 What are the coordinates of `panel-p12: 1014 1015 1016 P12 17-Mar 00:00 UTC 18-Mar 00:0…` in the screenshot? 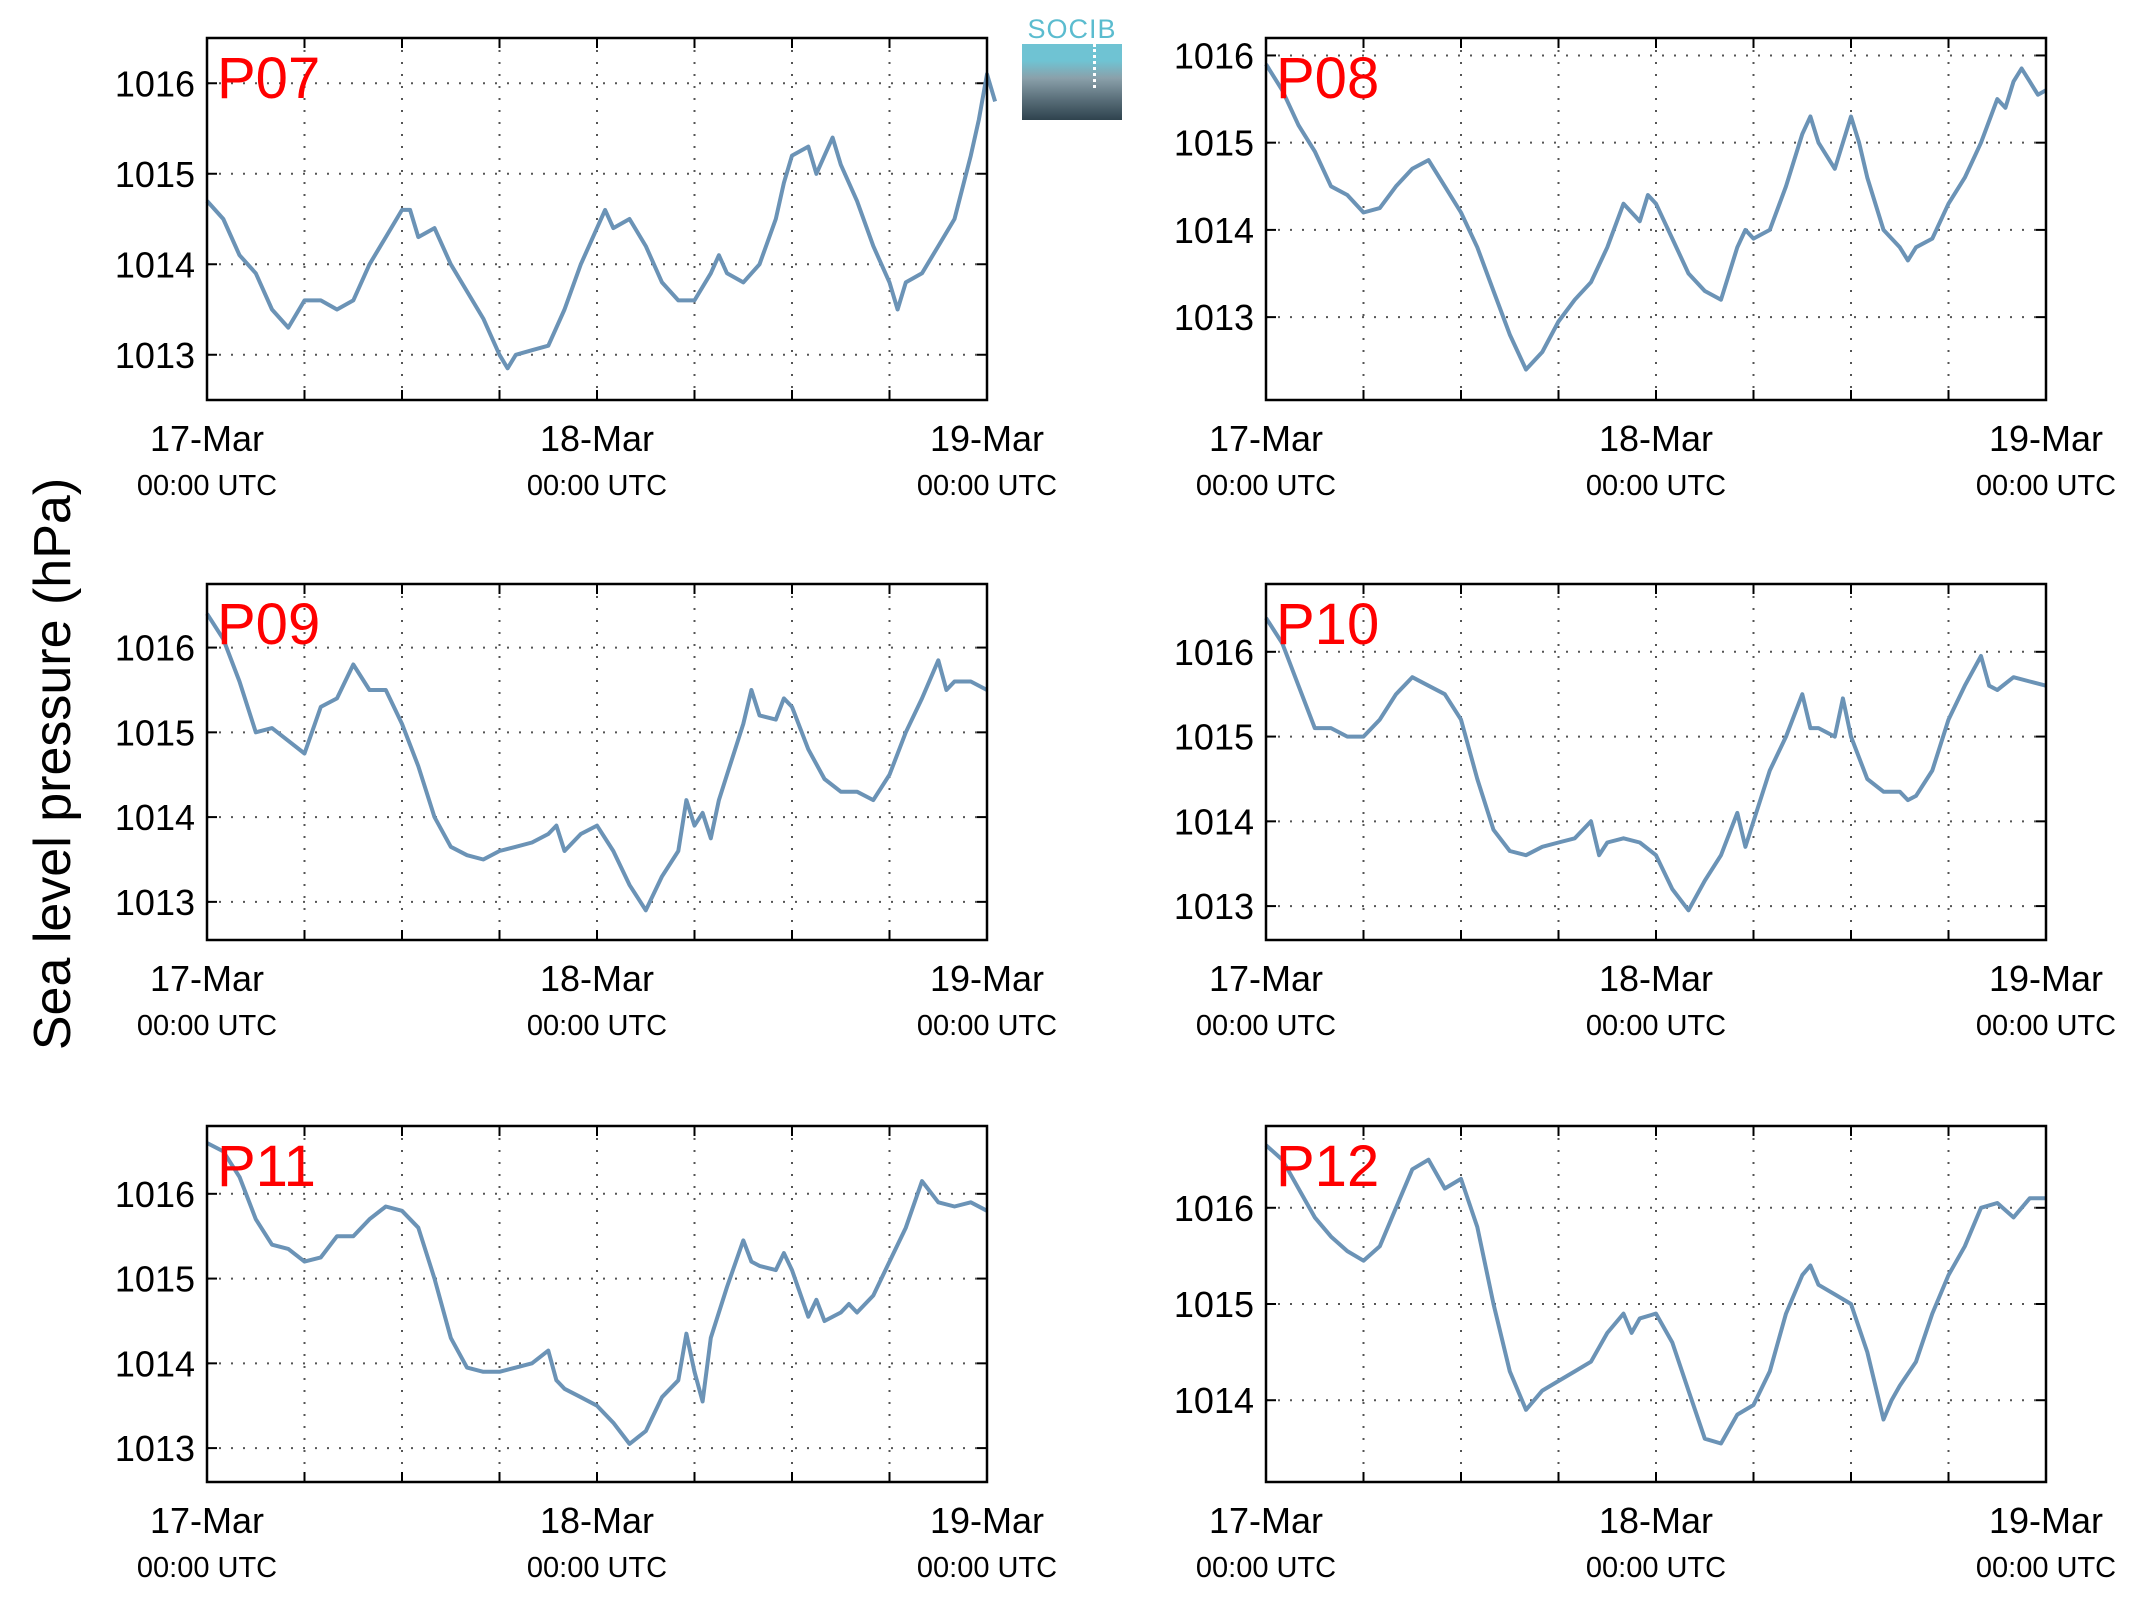 It's located at (1645, 1354).